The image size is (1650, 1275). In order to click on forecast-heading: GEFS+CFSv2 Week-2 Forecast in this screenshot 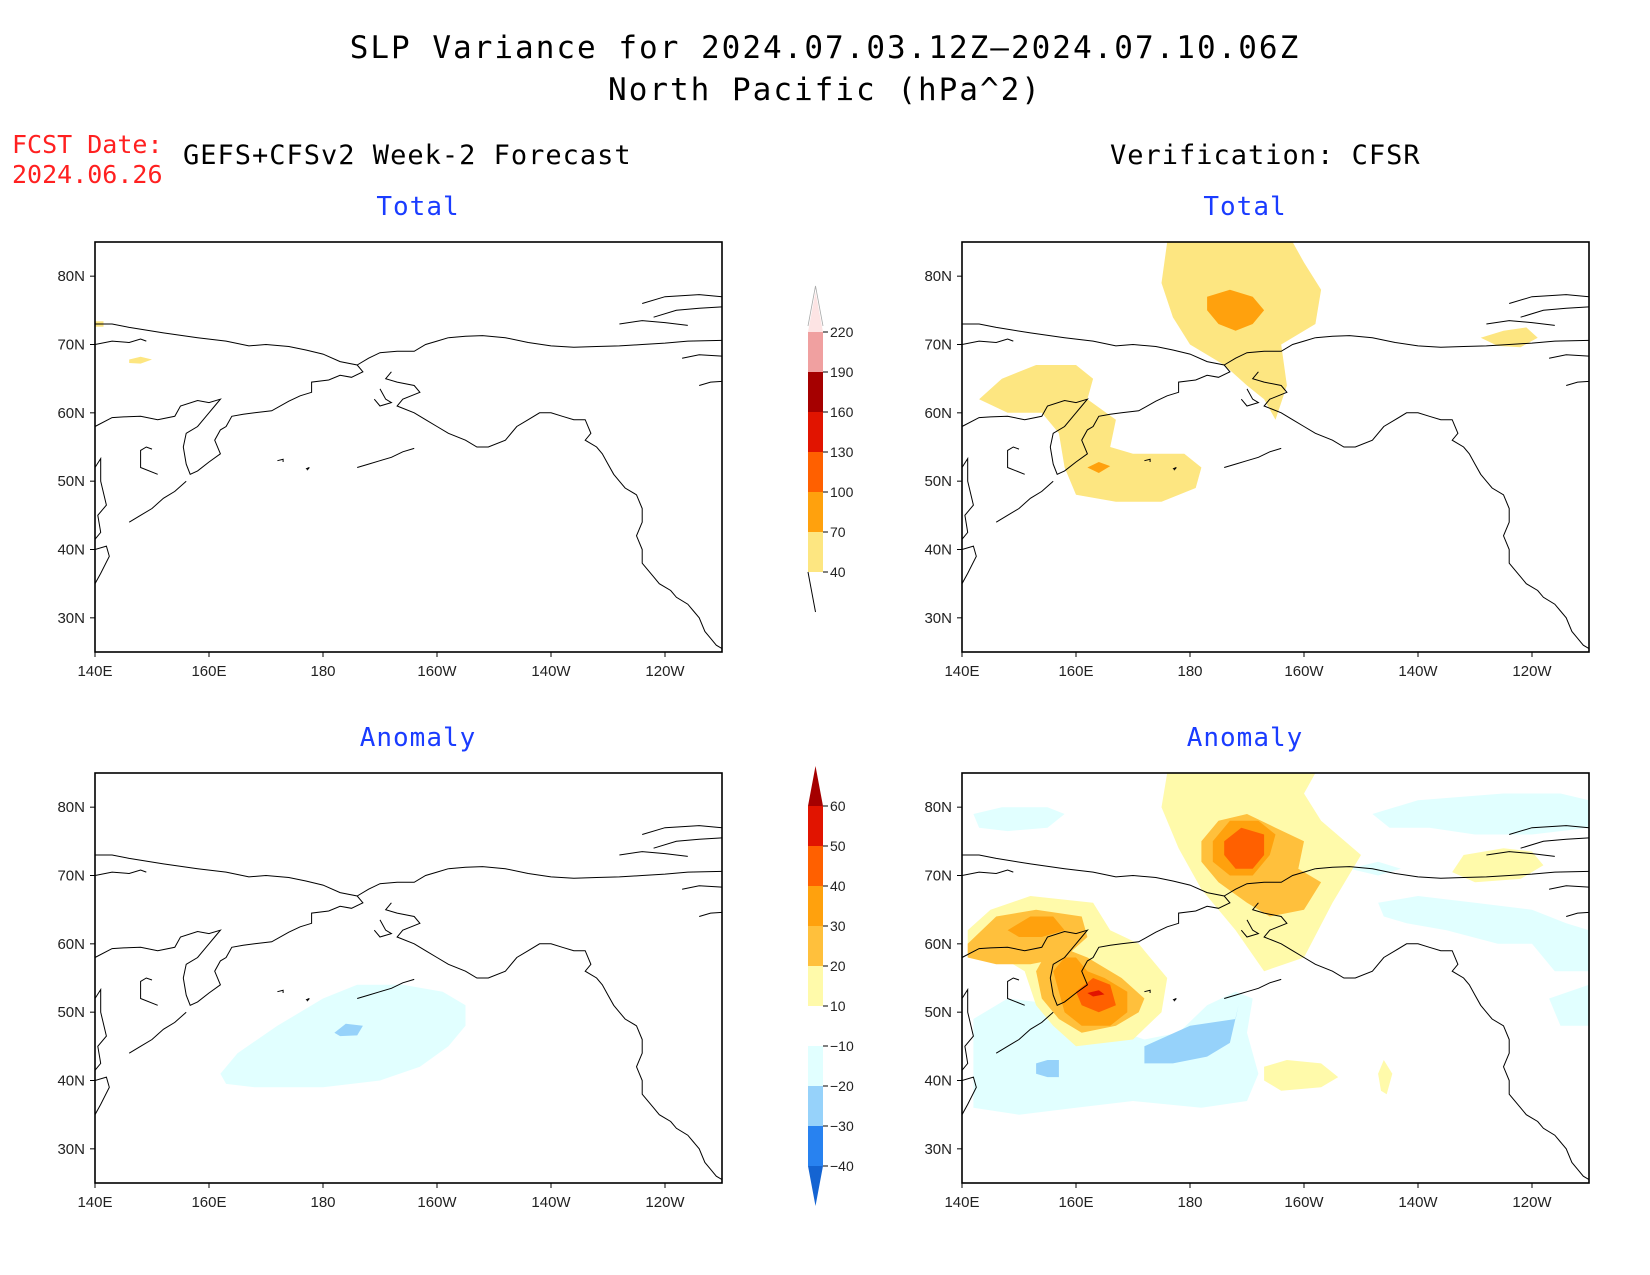, I will do `click(407, 155)`.